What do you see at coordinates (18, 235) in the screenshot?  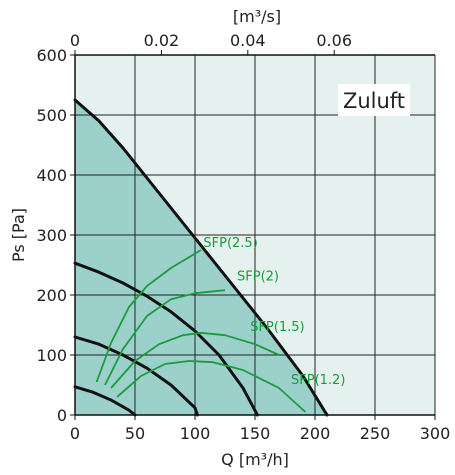 I see `y-axis-title: Ps [Pa]` at bounding box center [18, 235].